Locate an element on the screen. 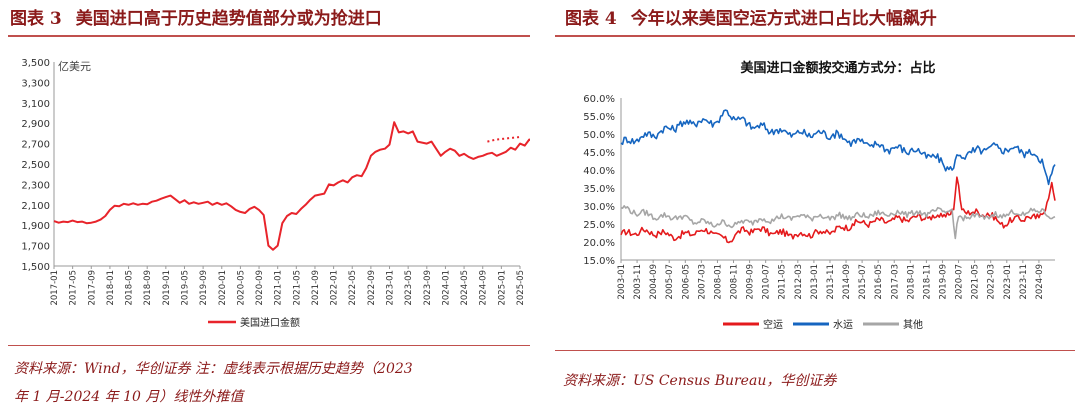  figure-4-label: 图表 4 is located at coordinates (591, 19).